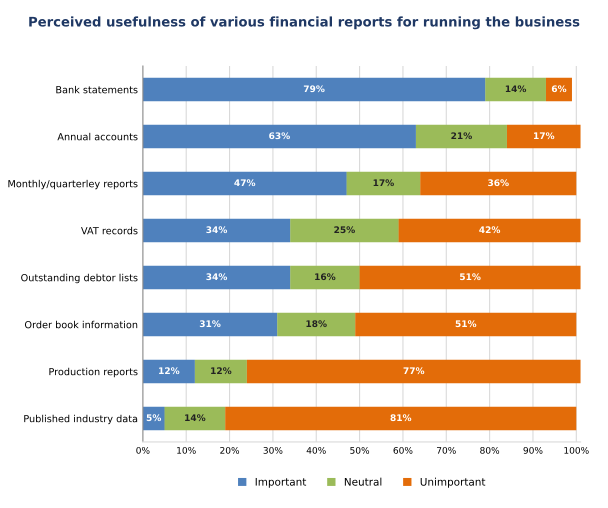  I want to click on data-label: 31%, so click(210, 324).